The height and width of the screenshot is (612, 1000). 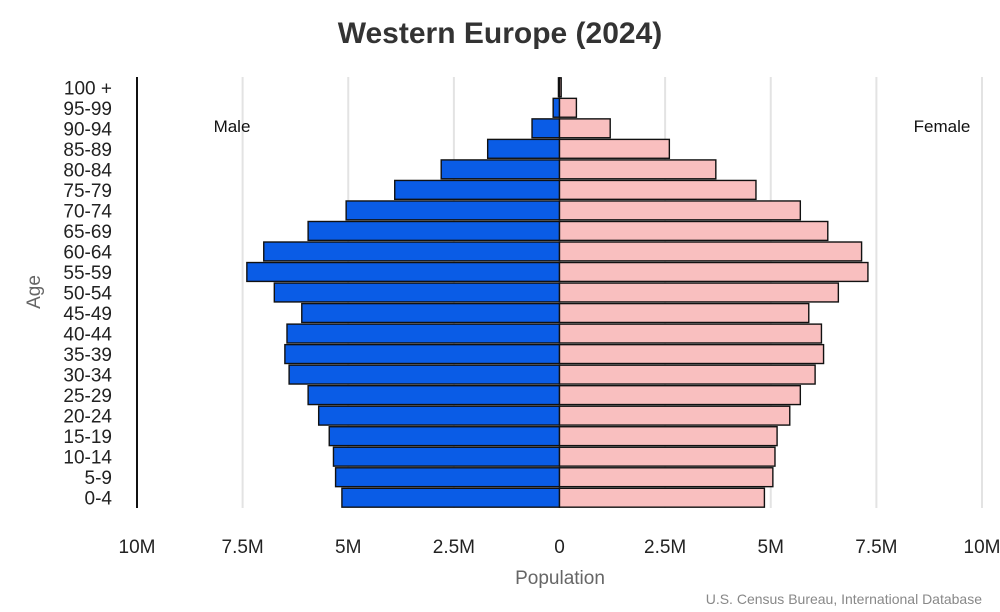 I want to click on y-tick-label: 45-49, so click(x=87, y=314).